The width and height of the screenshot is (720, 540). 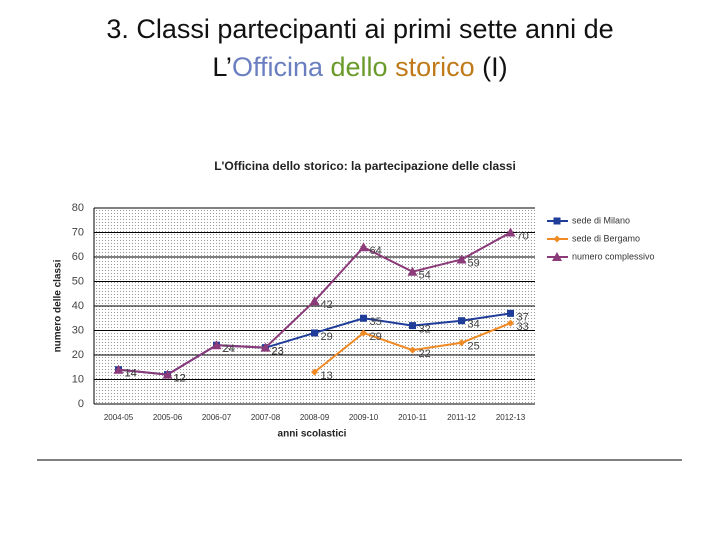 I want to click on data-label: 35, so click(x=376, y=322).